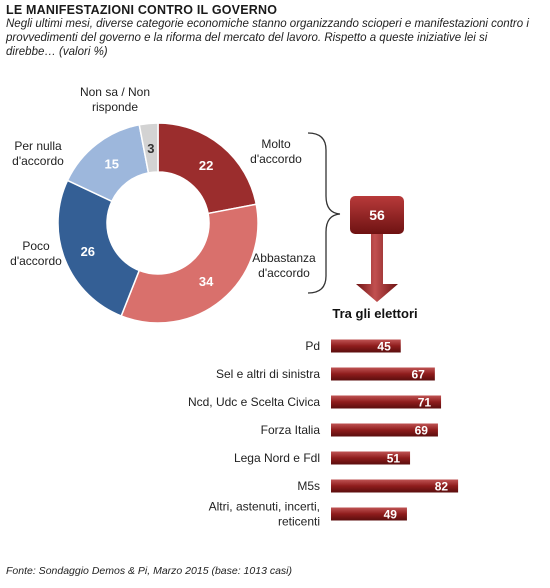 This screenshot has width=550, height=588. I want to click on bar-category-label: reticenti, so click(299, 522).